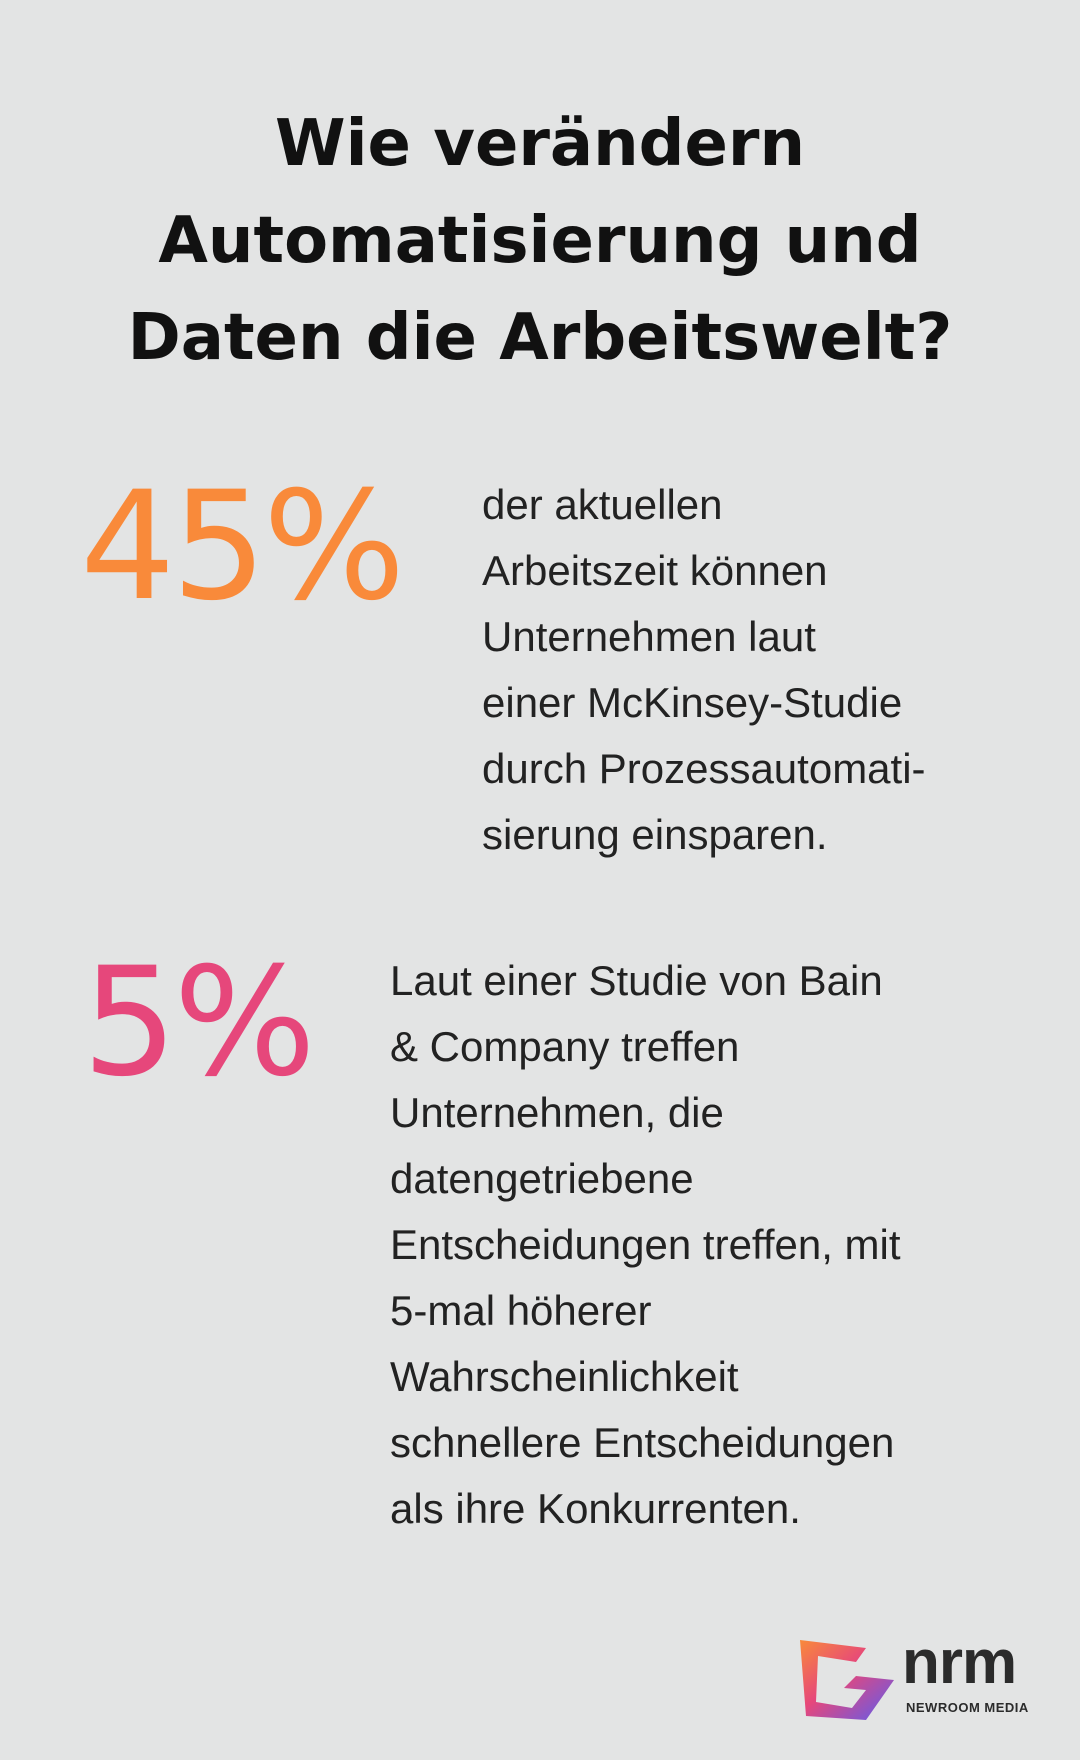 The width and height of the screenshot is (1080, 1760). Describe the element at coordinates (967, 1707) in the screenshot. I see `logo-tagline: NEWROOM MEDIA` at that location.